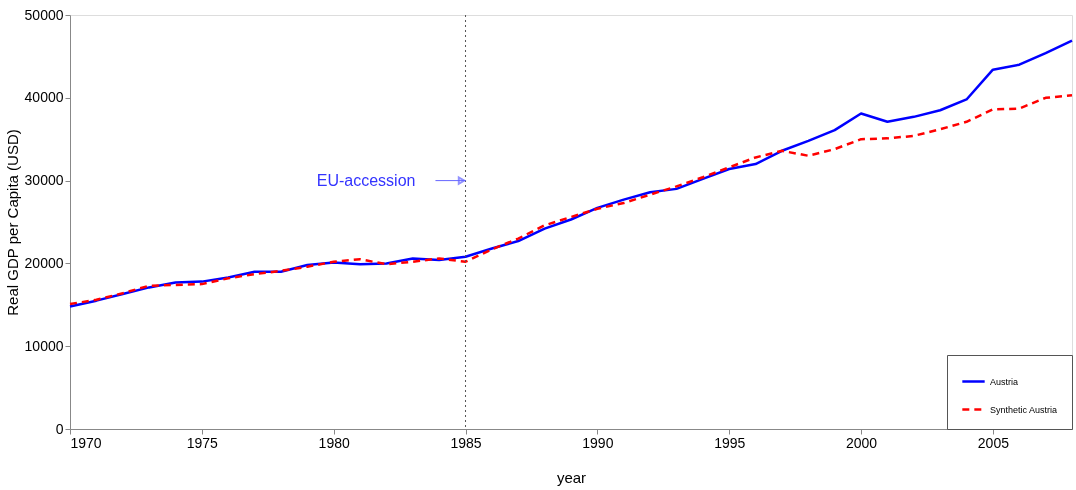 The width and height of the screenshot is (1076, 490). Describe the element at coordinates (44, 14) in the screenshot. I see `y-tick-label: 50000` at that location.